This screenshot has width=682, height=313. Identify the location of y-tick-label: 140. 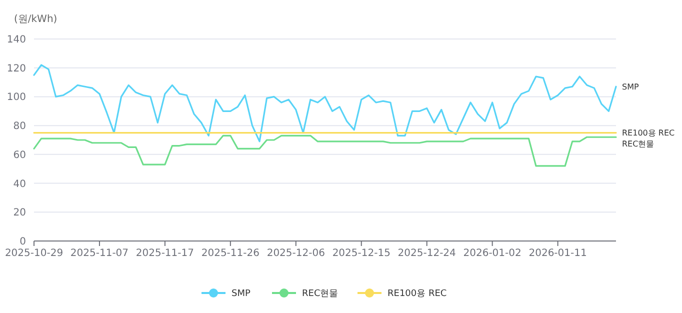
(16, 40).